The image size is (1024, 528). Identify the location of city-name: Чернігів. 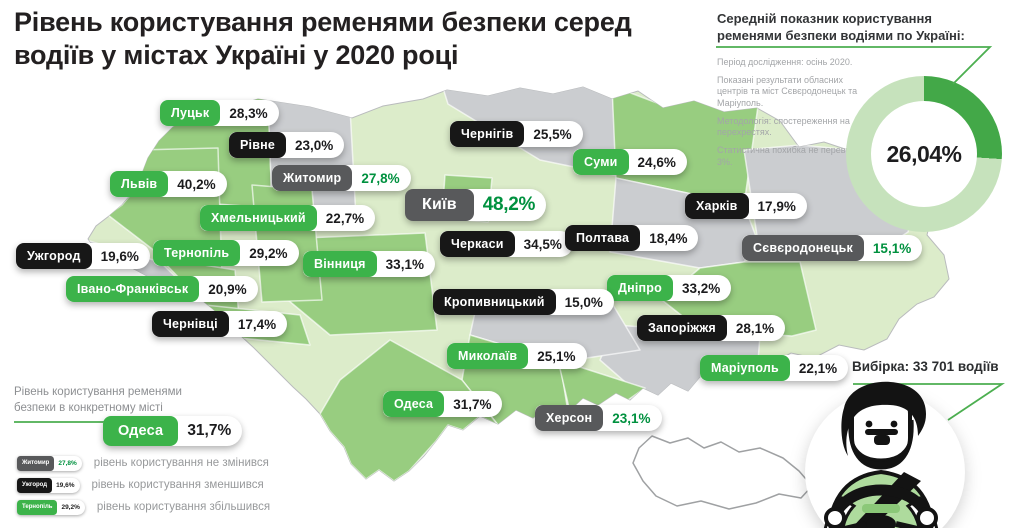
(487, 134).